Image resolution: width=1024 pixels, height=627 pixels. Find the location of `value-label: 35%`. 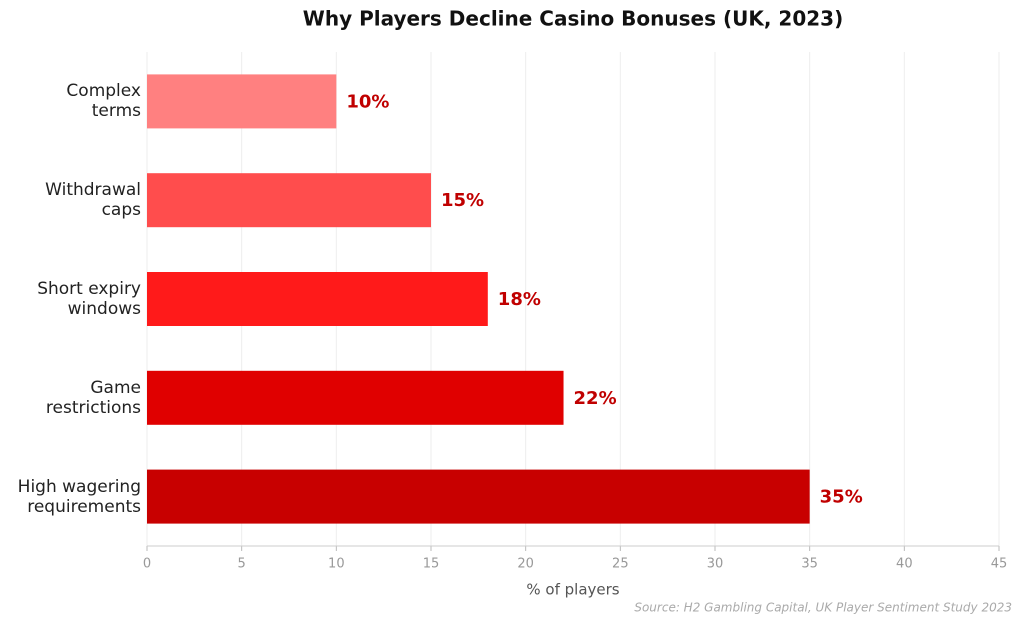

value-label: 35% is located at coordinates (841, 497).